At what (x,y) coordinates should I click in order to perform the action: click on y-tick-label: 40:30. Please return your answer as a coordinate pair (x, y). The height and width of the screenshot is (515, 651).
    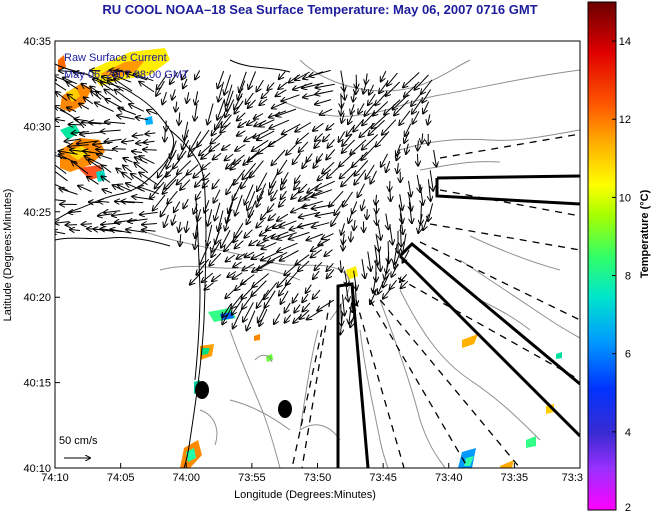
    Looking at the image, I should click on (37, 127).